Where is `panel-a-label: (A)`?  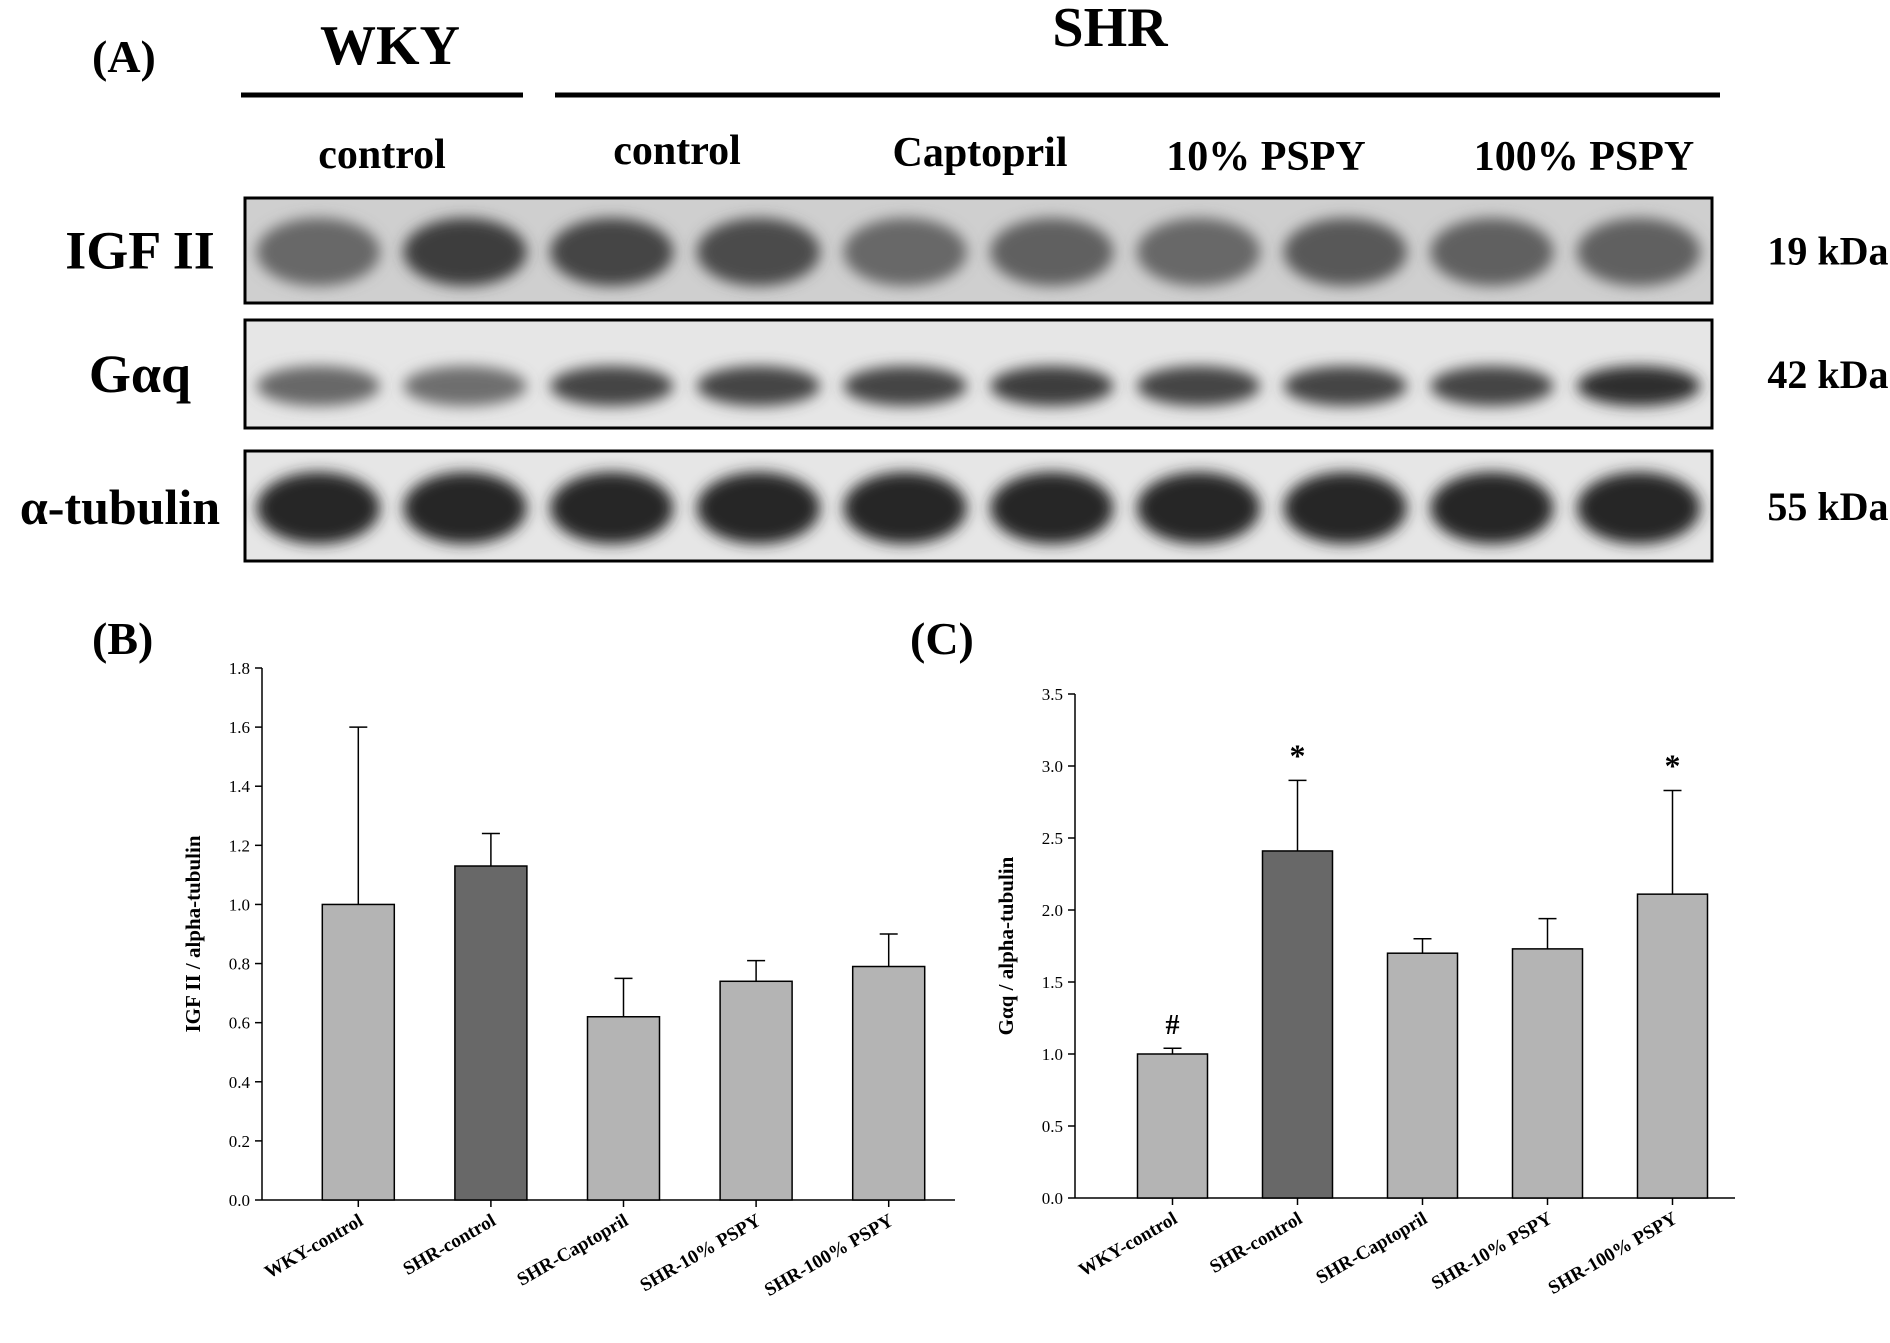 panel-a-label: (A) is located at coordinates (124, 56).